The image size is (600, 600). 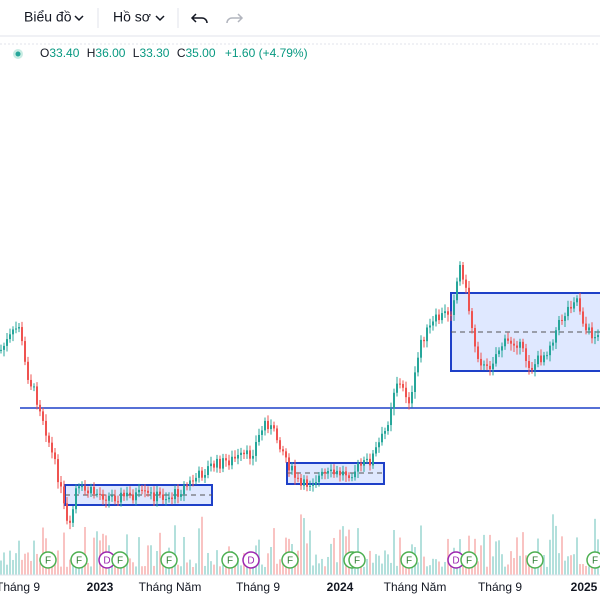 What do you see at coordinates (132, 17) in the screenshot?
I see `profile-menu: Hồ sơ` at bounding box center [132, 17].